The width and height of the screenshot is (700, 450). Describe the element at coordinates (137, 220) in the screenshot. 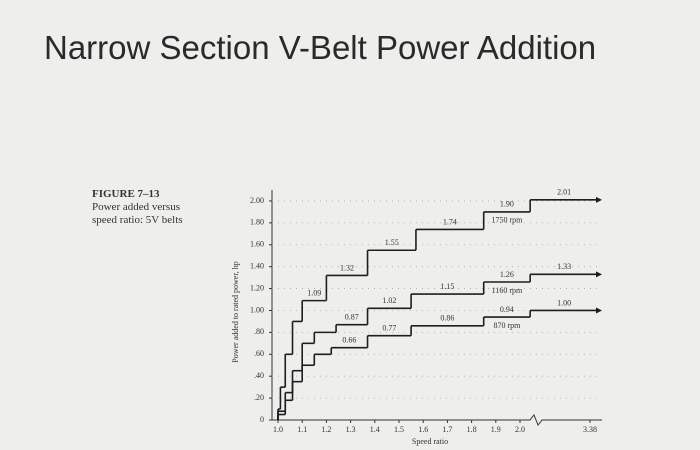

I see `caption-line: speed ratio: 5V belts` at that location.